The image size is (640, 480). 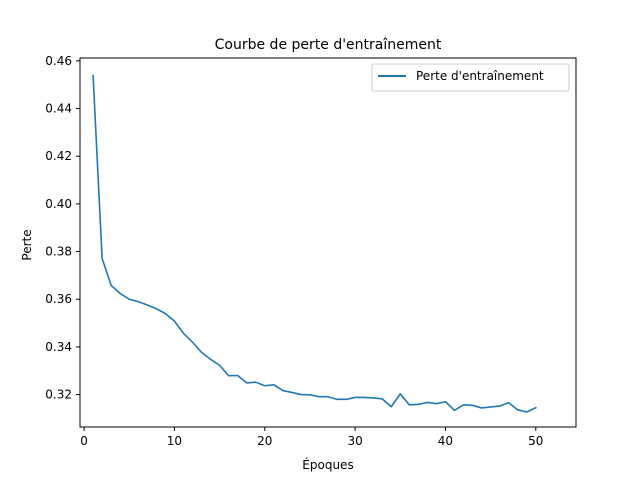 What do you see at coordinates (58, 109) in the screenshot?
I see `y-tick-label: 0.44` at bounding box center [58, 109].